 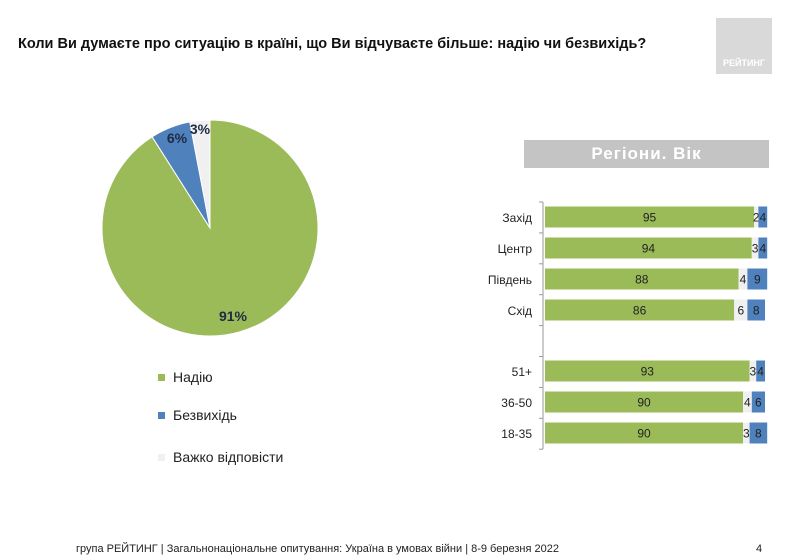 I want to click on category-label: Центр, so click(x=515, y=249).